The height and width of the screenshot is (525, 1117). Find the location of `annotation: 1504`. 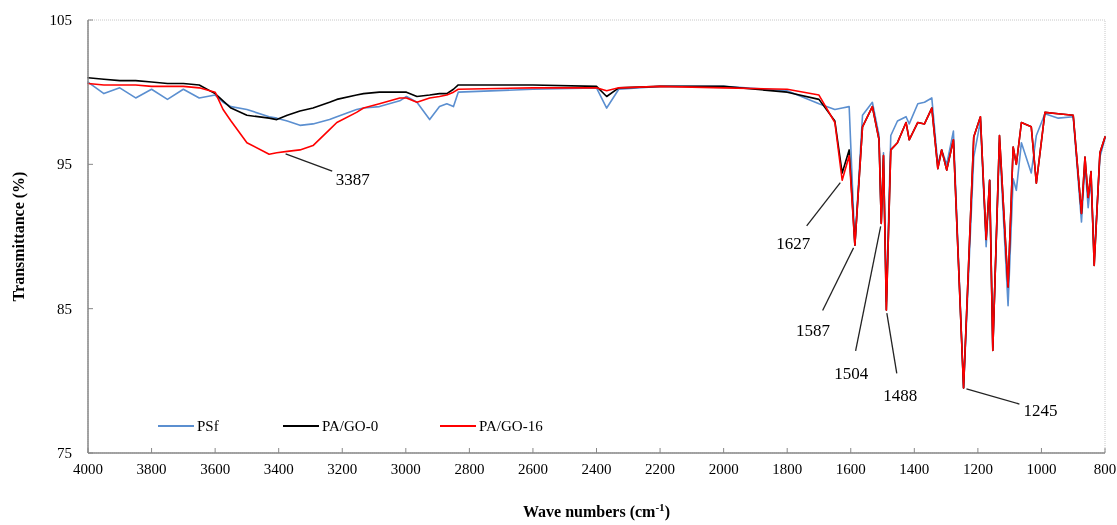

annotation: 1504 is located at coordinates (851, 373).